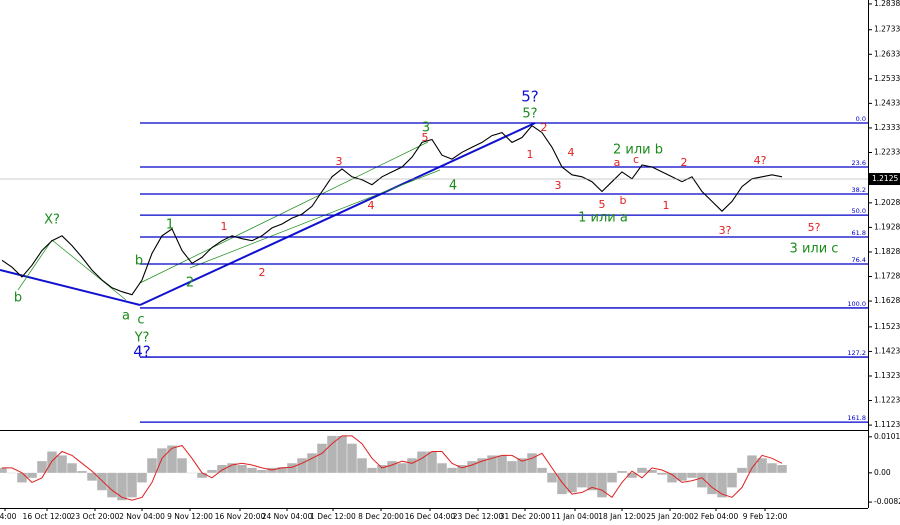 This screenshot has width=900, height=525. I want to click on fib-level-label: 127.2, so click(856, 353).